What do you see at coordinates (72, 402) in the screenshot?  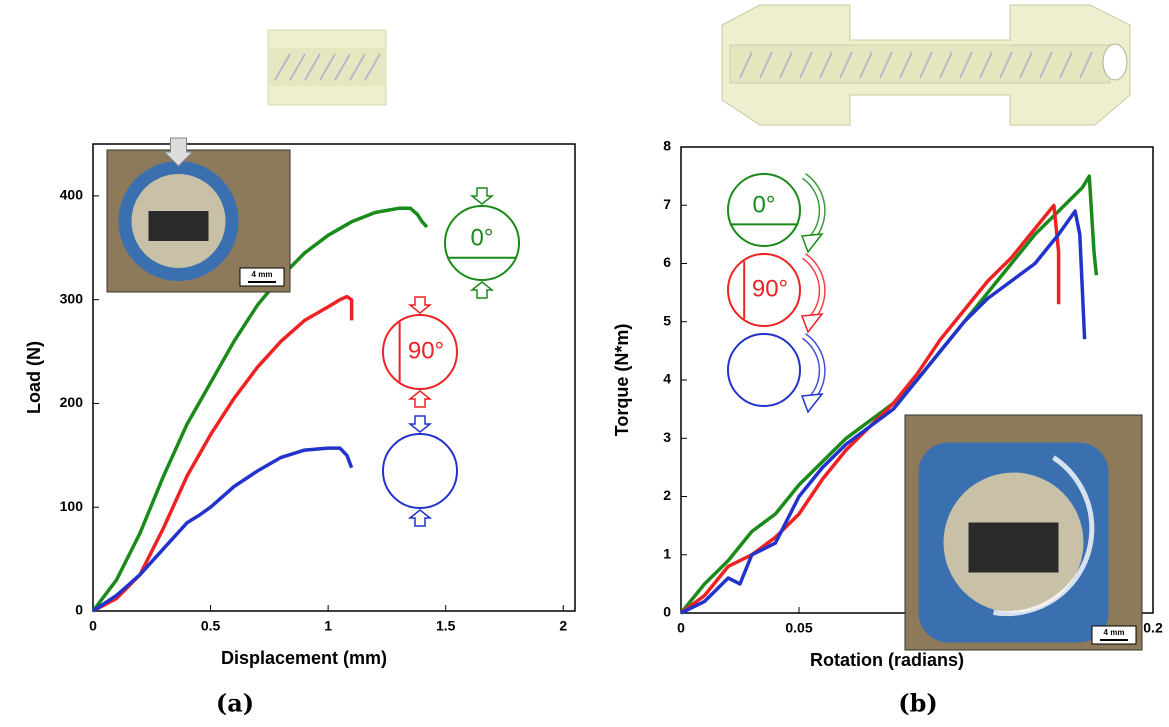 I see `y-tick-label: 200` at bounding box center [72, 402].